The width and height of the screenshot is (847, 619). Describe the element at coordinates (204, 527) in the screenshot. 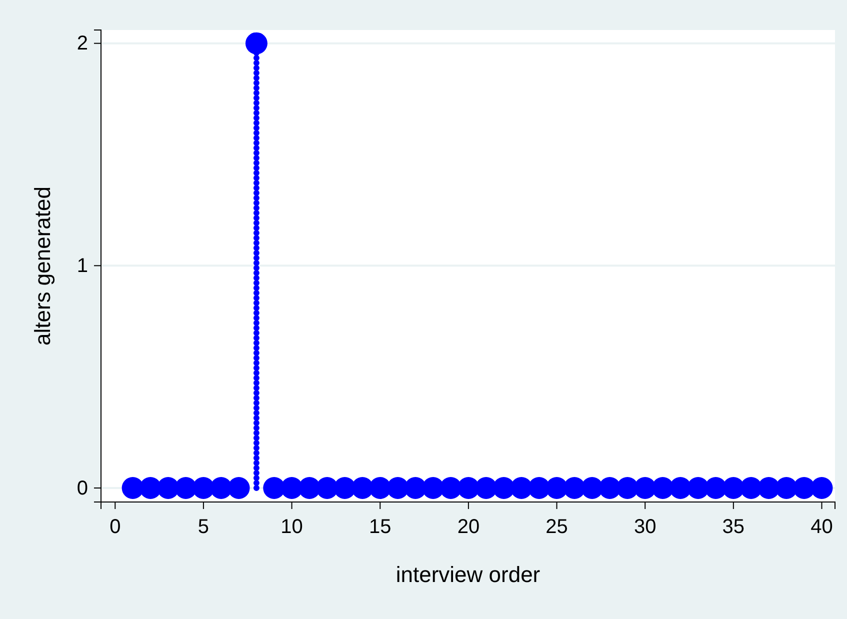

I see `x-tick-label: 5` at that location.